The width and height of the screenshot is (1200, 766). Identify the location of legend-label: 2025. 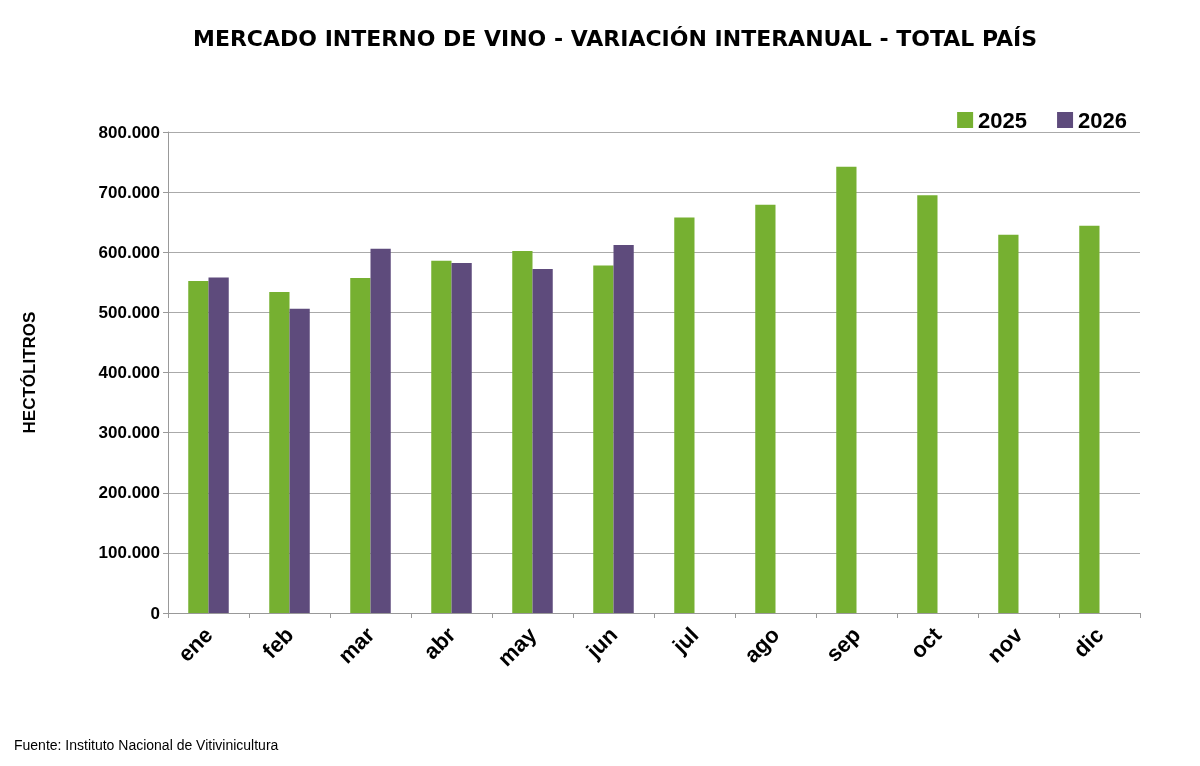
(1003, 120).